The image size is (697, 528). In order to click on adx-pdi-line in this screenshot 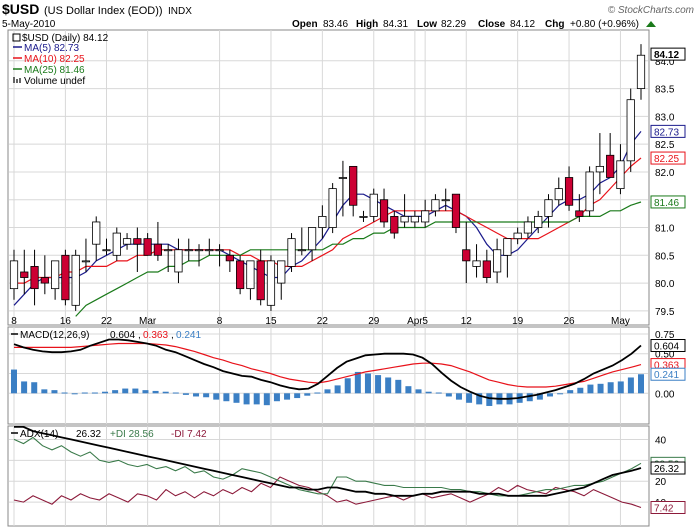, I will do `click(327, 466)`.